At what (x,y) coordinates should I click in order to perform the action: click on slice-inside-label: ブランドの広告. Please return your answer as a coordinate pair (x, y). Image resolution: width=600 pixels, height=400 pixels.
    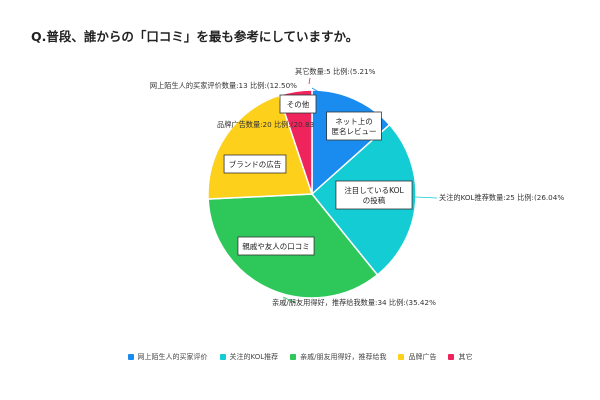
    Looking at the image, I should click on (255, 164).